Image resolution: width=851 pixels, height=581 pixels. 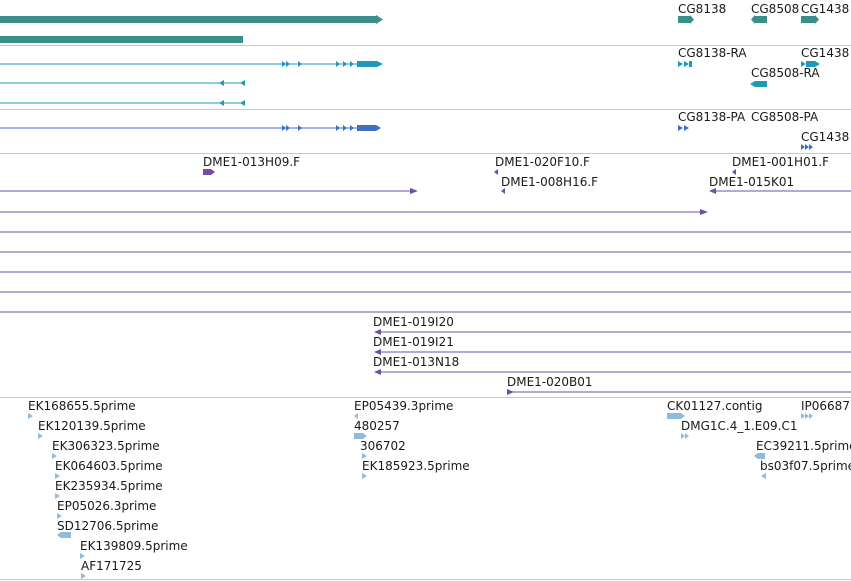 I want to click on est-ck01127-glyph, so click(x=674, y=416).